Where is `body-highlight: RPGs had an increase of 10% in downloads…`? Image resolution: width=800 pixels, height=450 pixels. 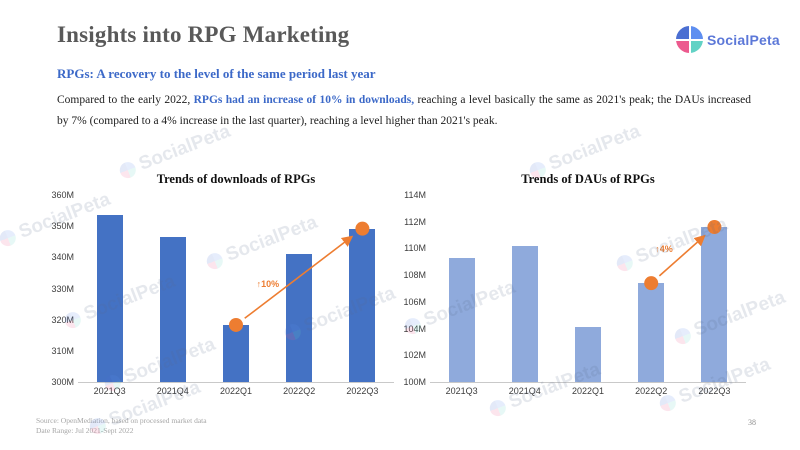 body-highlight: RPGs had an increase of 10% in downloads… is located at coordinates (304, 100).